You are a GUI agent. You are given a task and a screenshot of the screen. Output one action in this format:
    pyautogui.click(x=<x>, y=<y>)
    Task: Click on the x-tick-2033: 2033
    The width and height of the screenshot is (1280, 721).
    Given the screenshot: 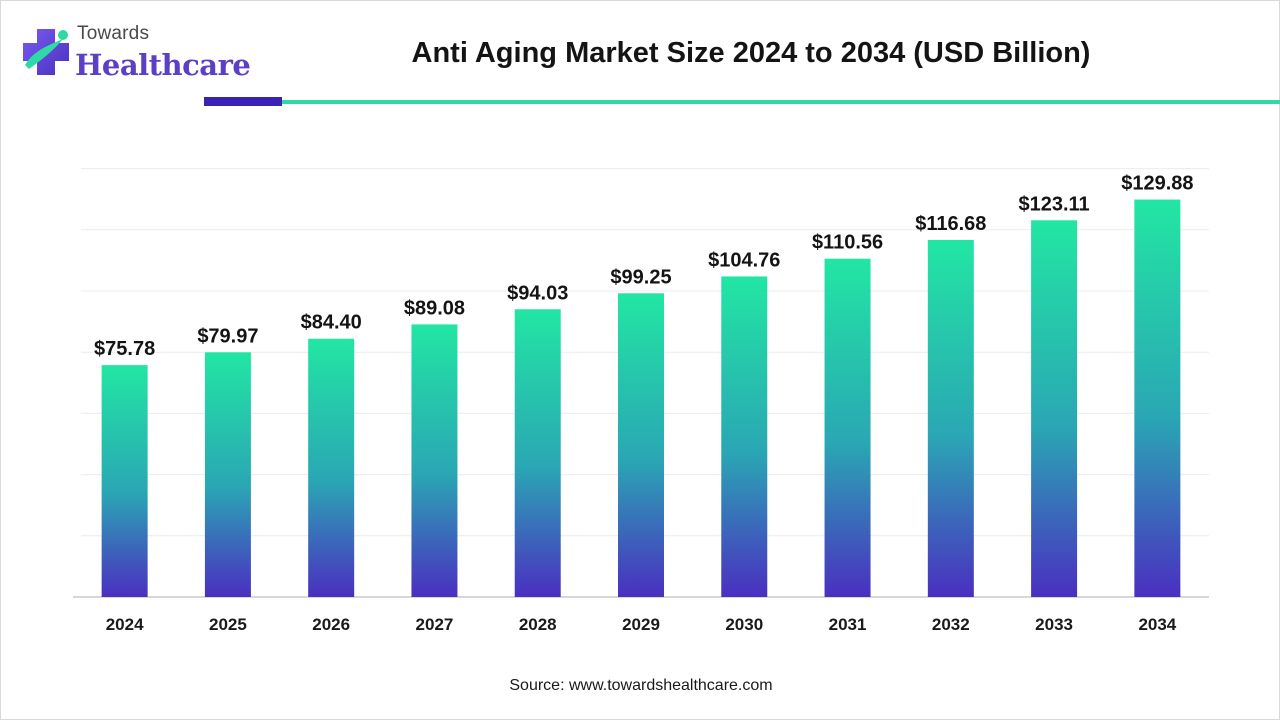 What is the action you would take?
    pyautogui.click(x=1054, y=624)
    